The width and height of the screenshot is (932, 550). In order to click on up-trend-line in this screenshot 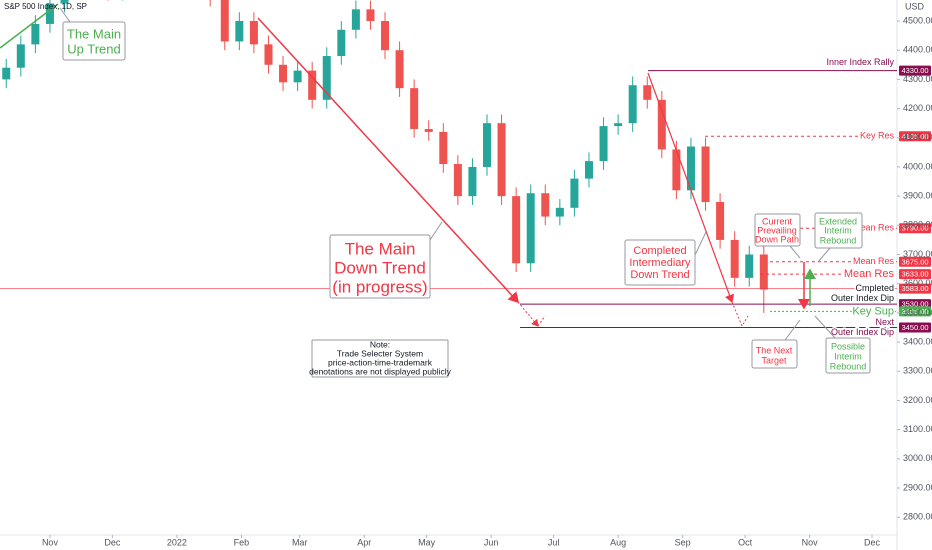, I will do `click(29, 26)`.